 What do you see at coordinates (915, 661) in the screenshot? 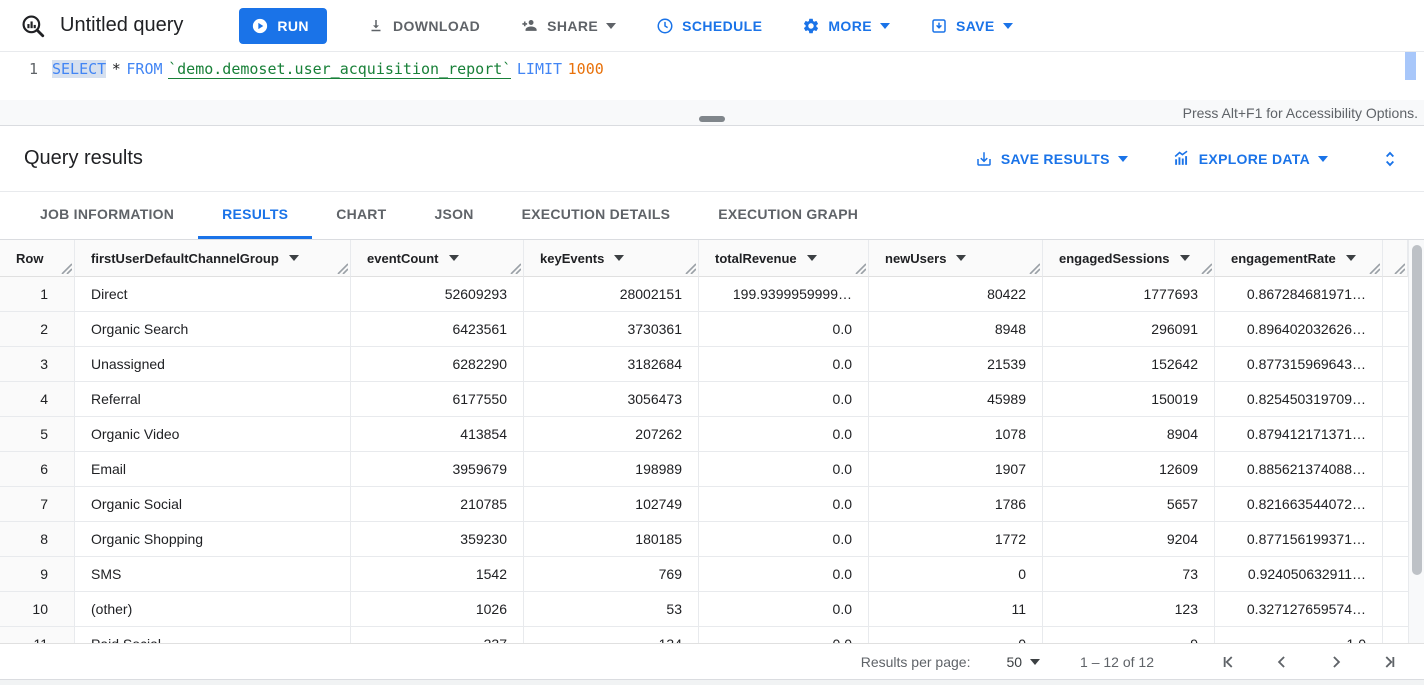
I see `results-per-page-label: Results per page:` at bounding box center [915, 661].